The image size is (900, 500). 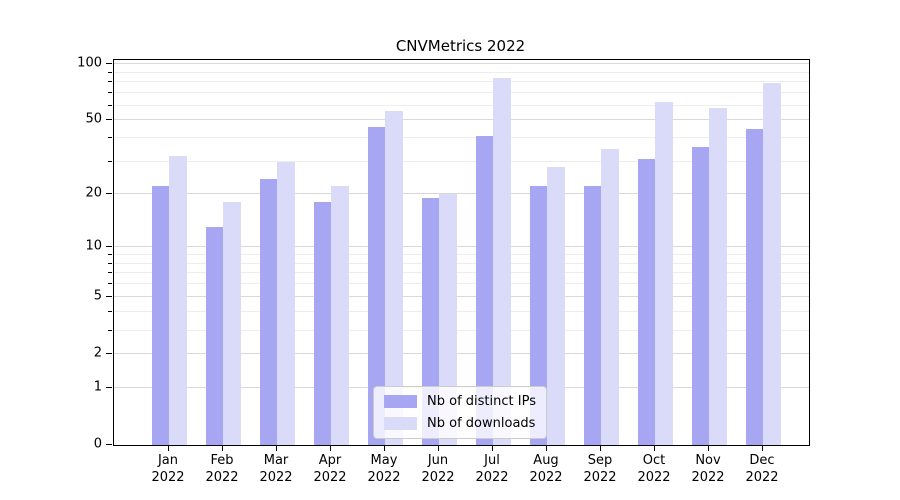 What do you see at coordinates (481, 423) in the screenshot?
I see `legend-label-downloads: Nb of downloads` at bounding box center [481, 423].